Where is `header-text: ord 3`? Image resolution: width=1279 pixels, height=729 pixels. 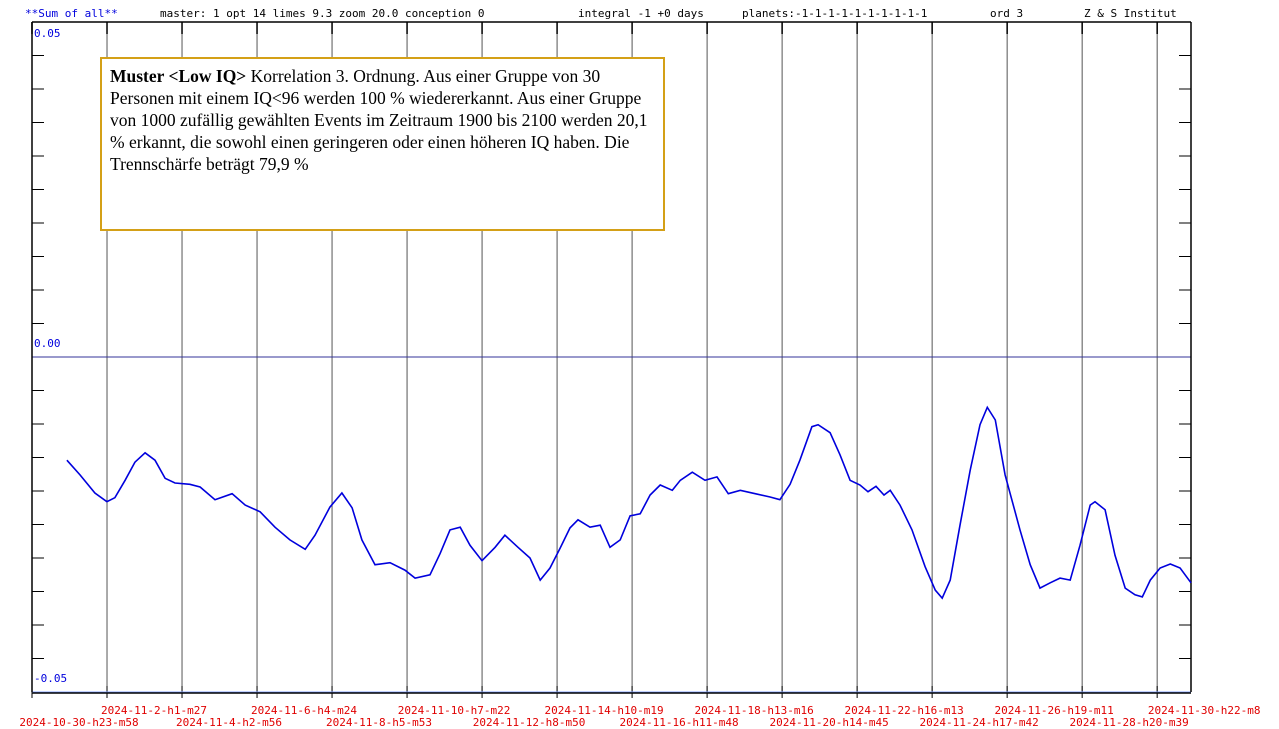 header-text: ord 3 is located at coordinates (1006, 13).